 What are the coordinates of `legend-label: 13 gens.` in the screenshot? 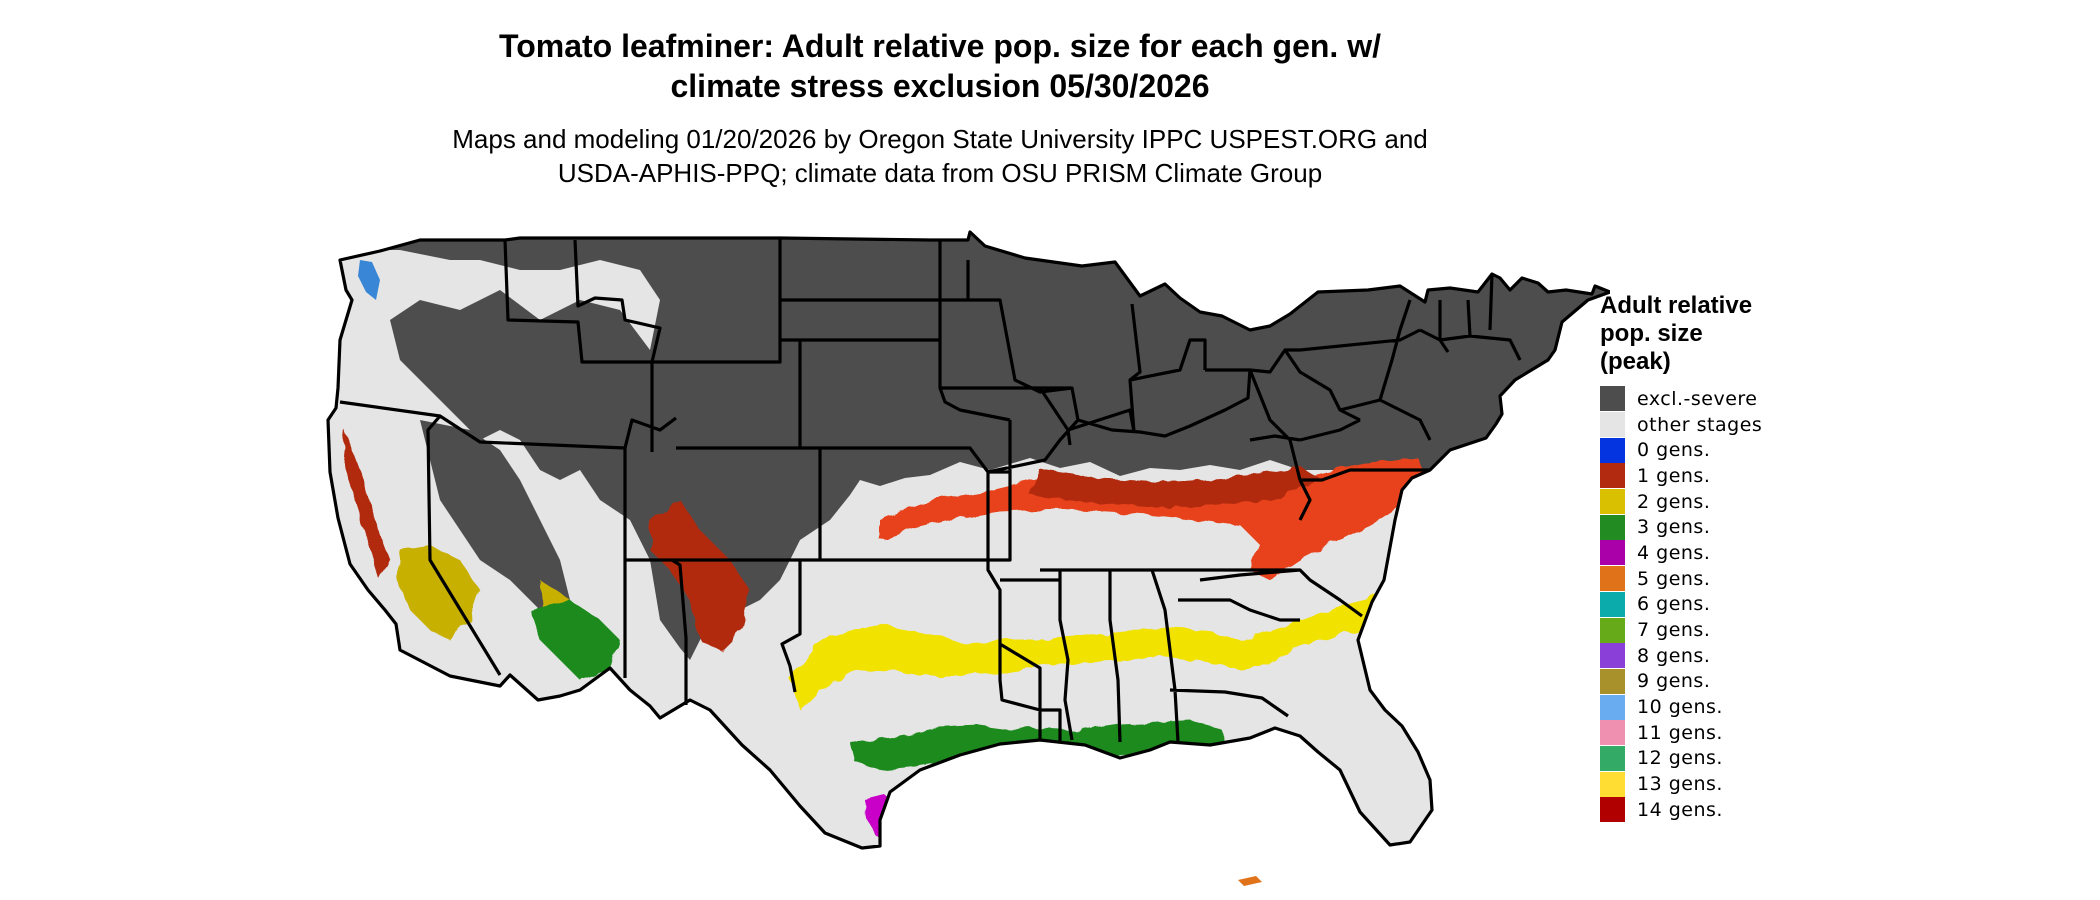 It's located at (1680, 784).